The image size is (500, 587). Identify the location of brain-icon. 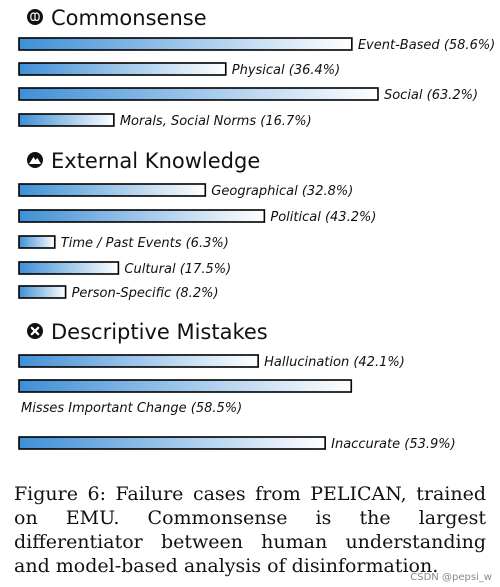
(35, 17).